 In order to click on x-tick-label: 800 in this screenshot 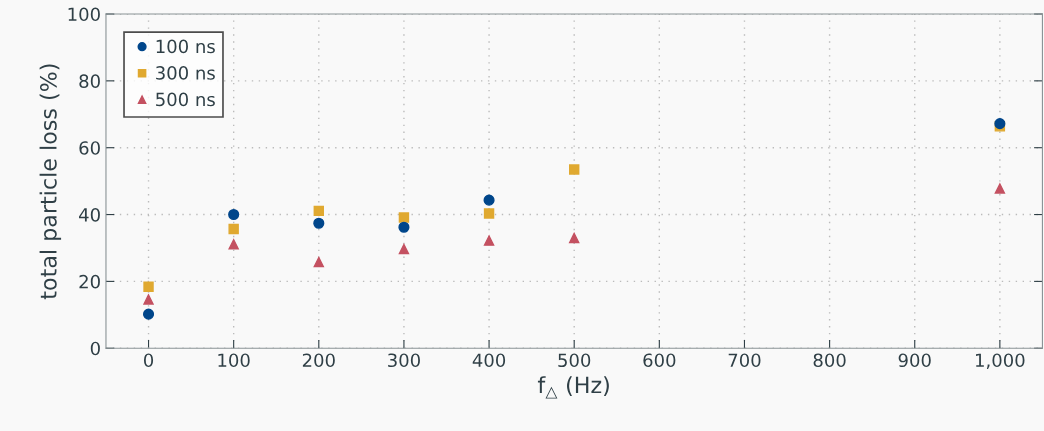, I will do `click(829, 360)`.